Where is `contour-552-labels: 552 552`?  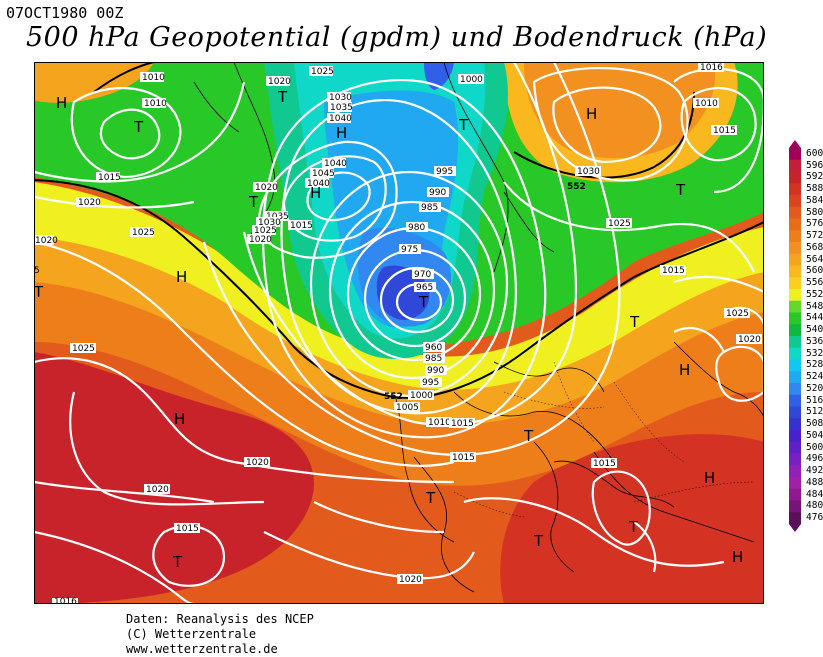 contour-552-labels: 552 552 is located at coordinates (485, 292).